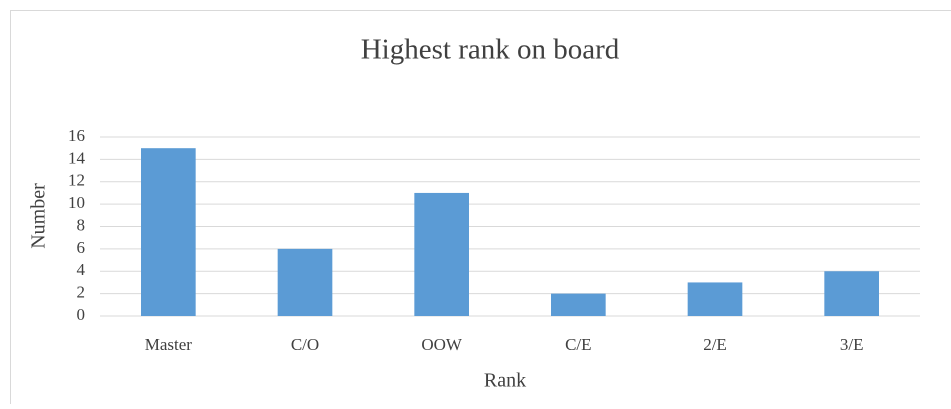  Describe the element at coordinates (715, 344) in the screenshot. I see `x-tick-label: 2/E` at that location.